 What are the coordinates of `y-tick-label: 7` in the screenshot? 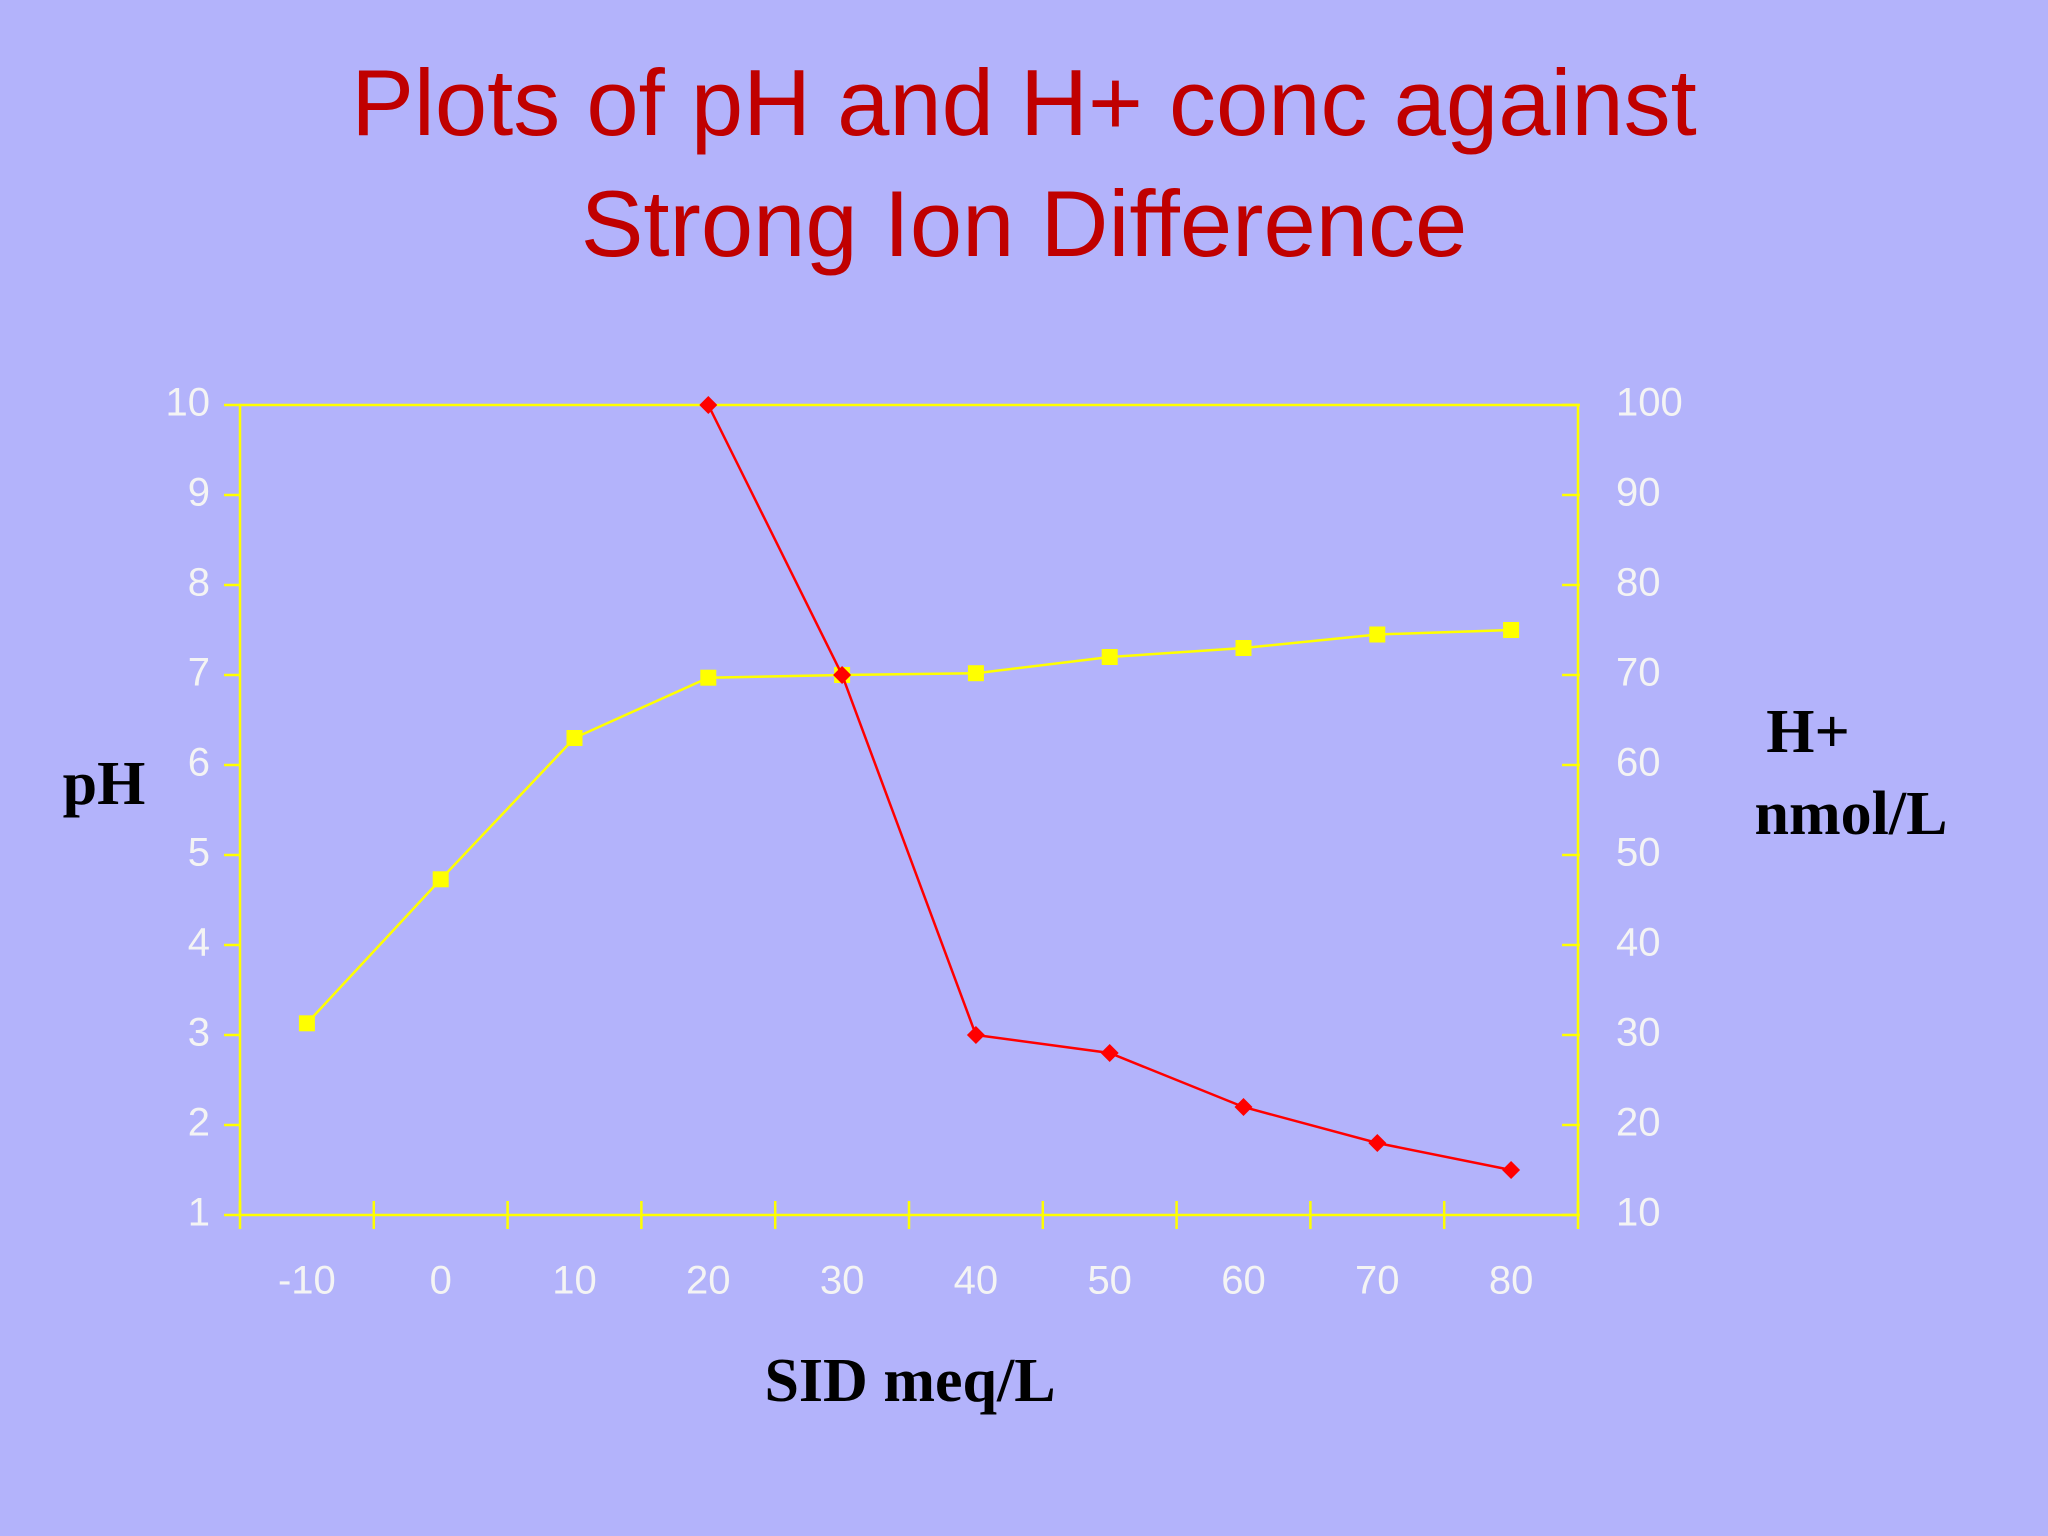 It's located at (199, 673).